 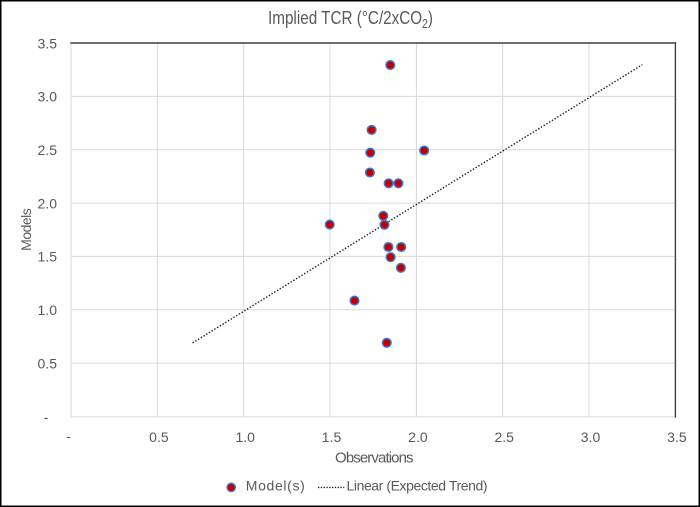 I want to click on svg-text: Implied TCR (°C/2xCO2), so click(x=350, y=19).